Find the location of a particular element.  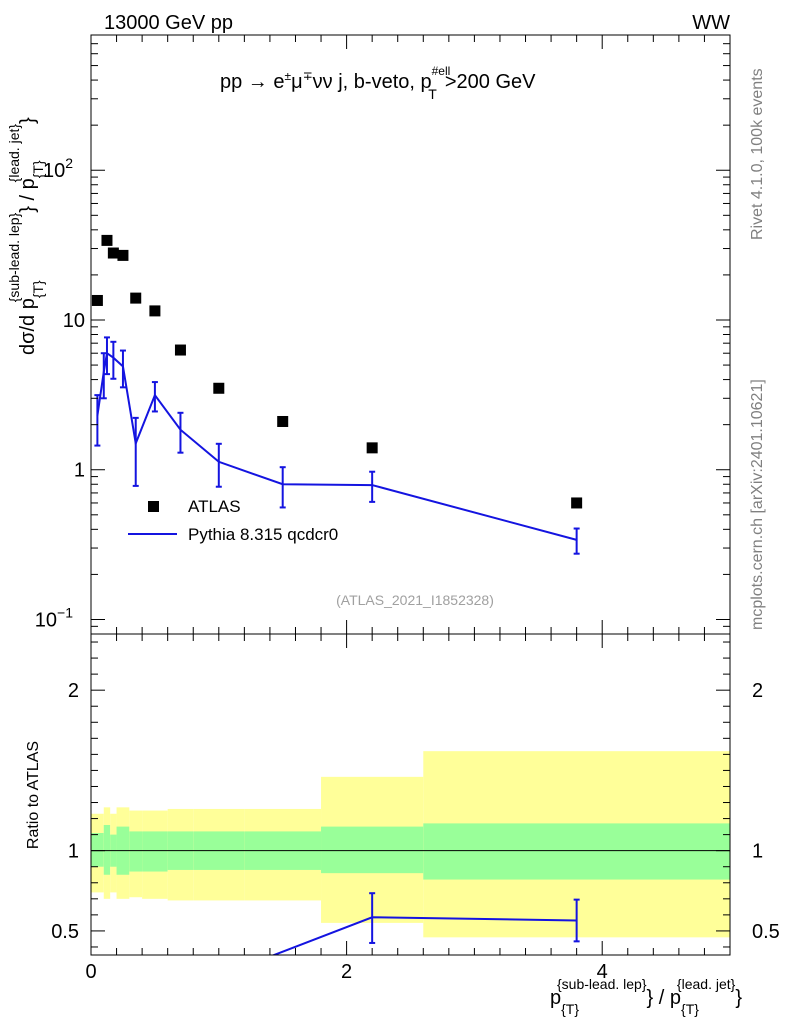

y-tick-label: 10² is located at coordinates (58, 168).